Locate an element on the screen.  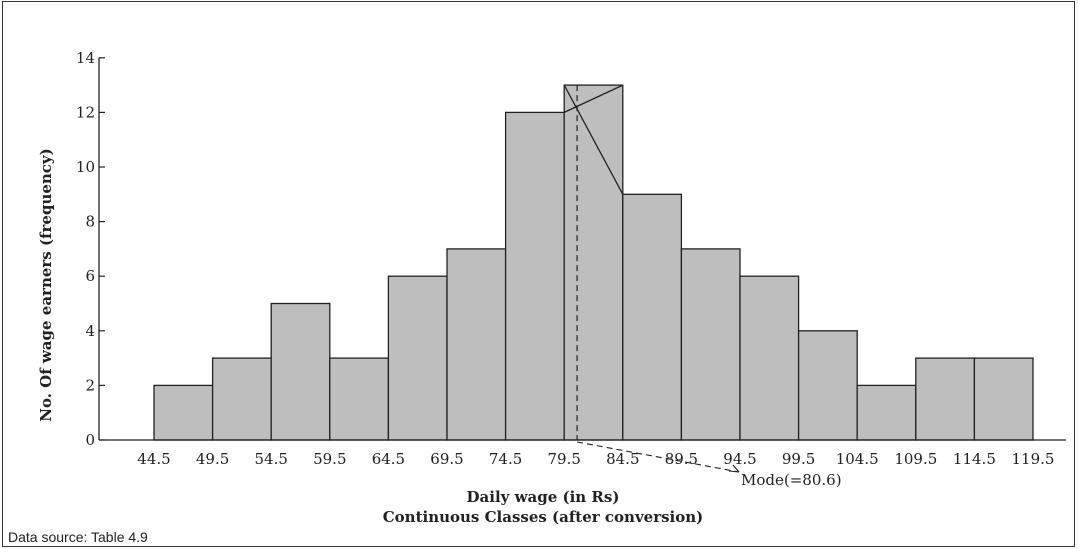
x-tick-label-4: 64.5 is located at coordinates (388, 459).